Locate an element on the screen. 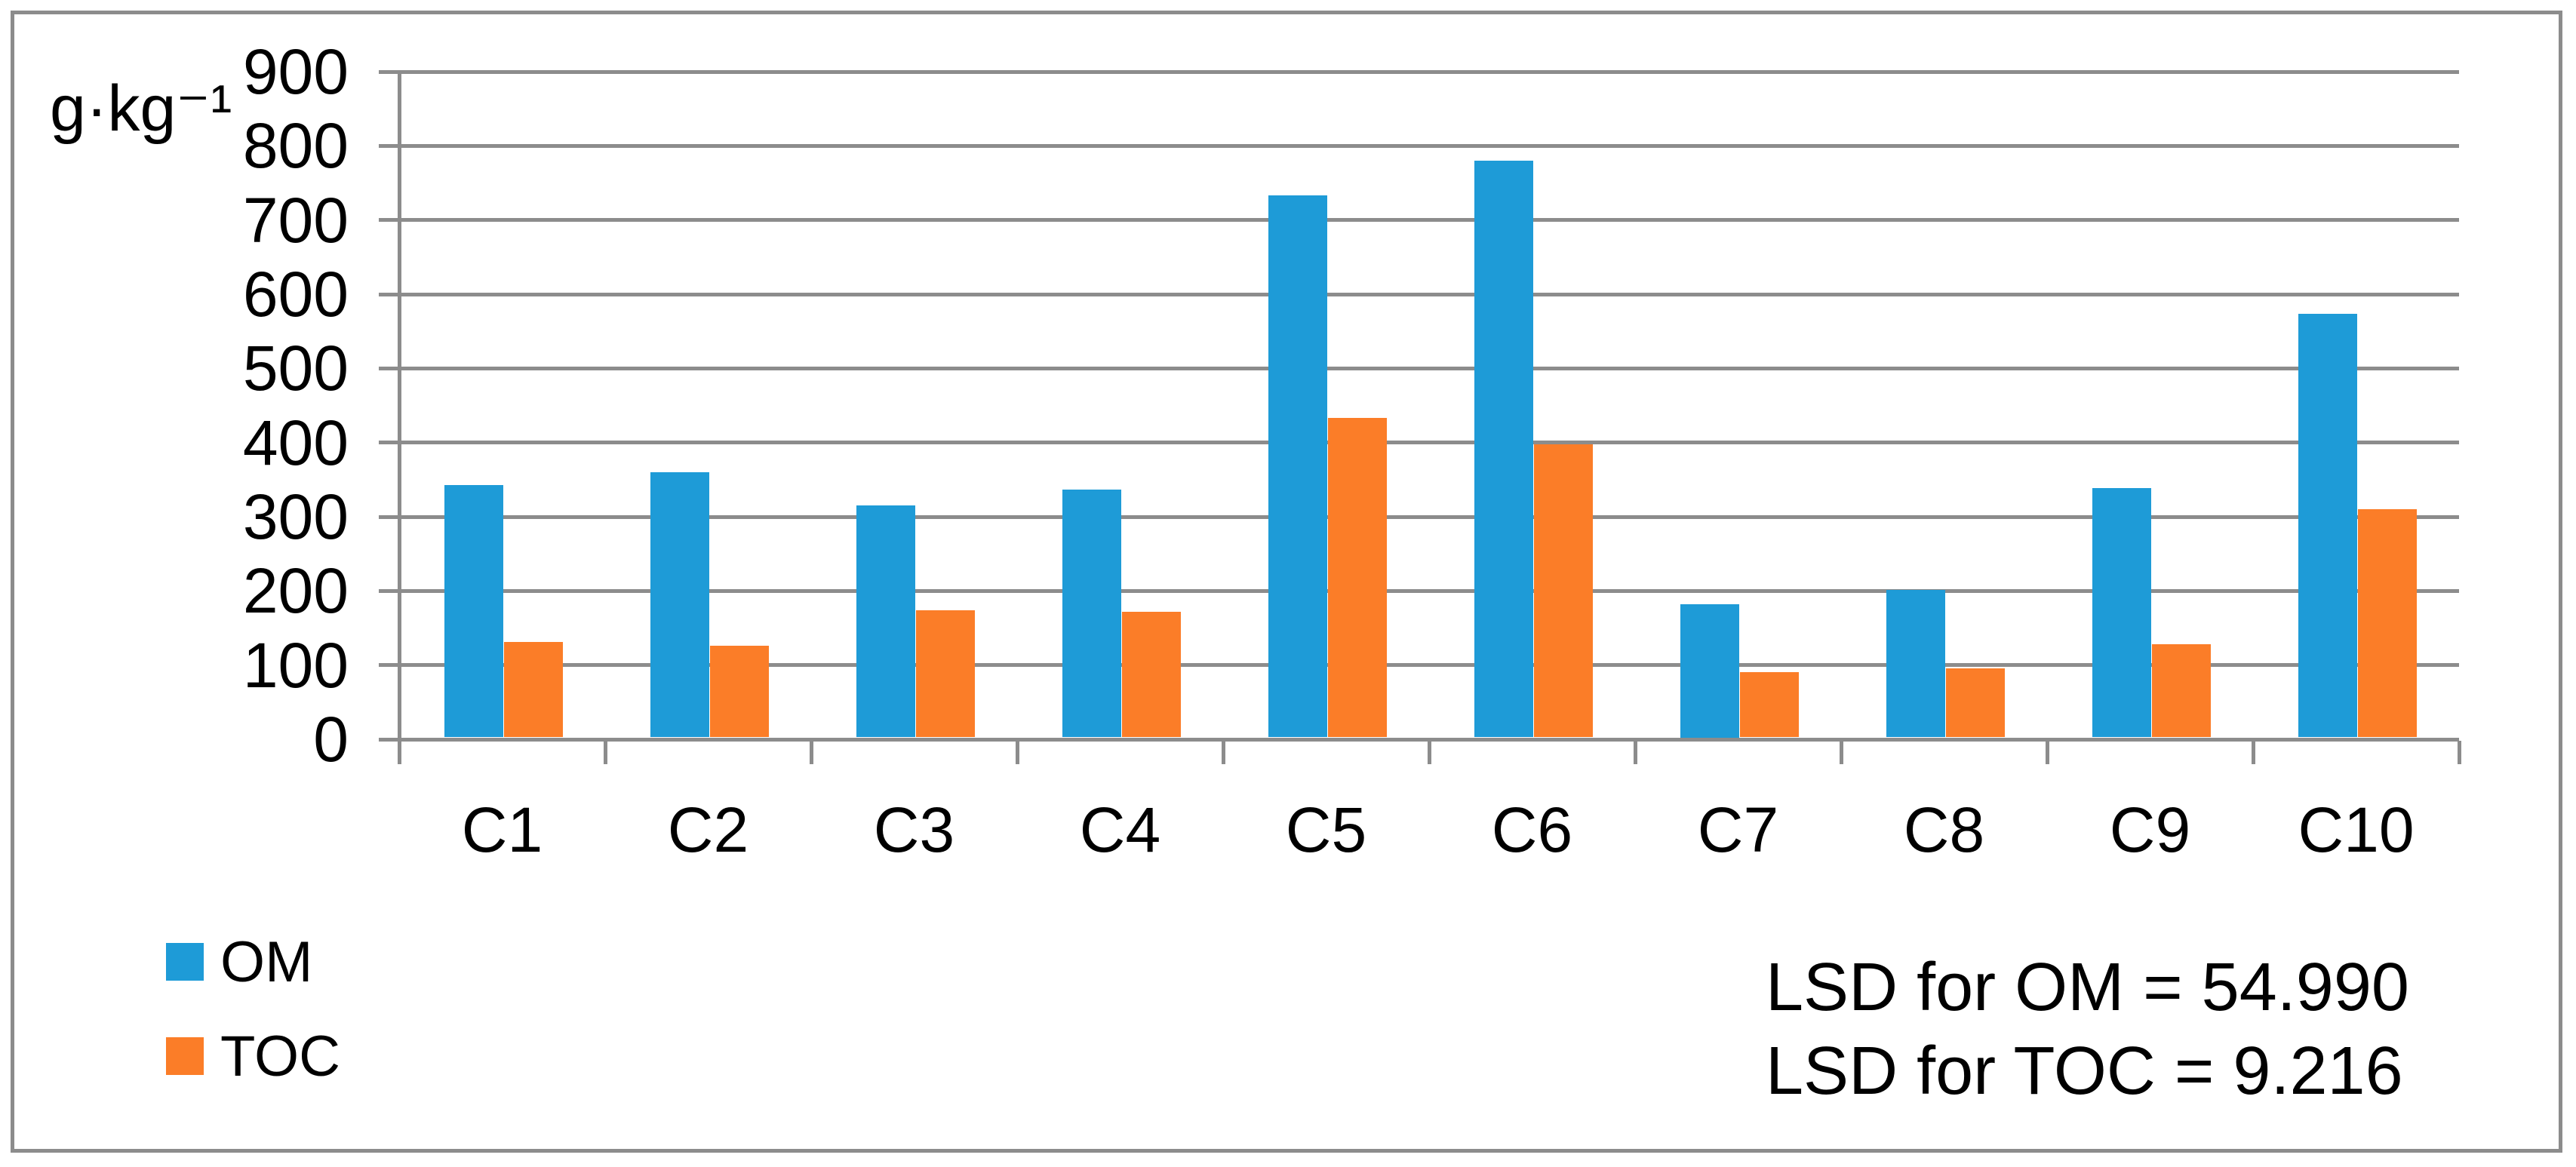  y-tick-label-800: 800 is located at coordinates (295, 146).